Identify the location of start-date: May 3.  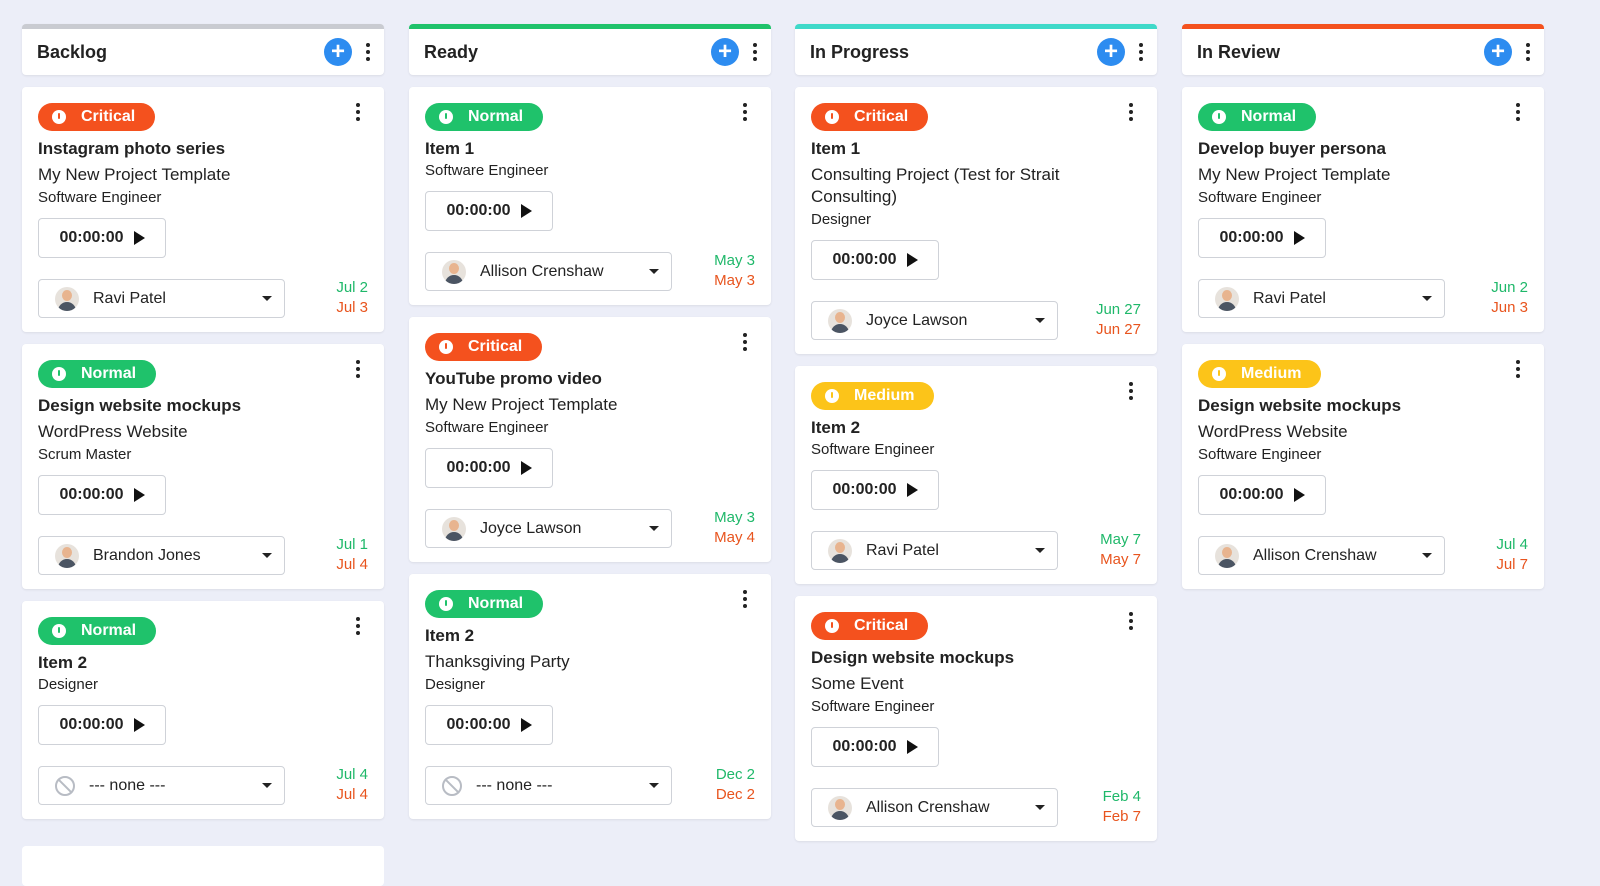
(734, 260).